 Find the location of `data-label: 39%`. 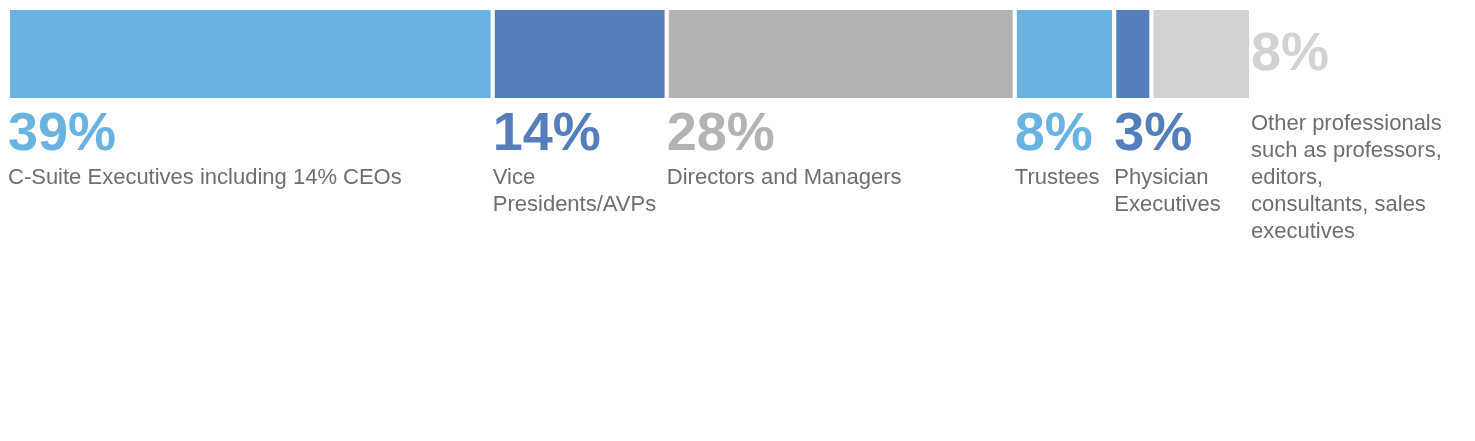

data-label: 39% is located at coordinates (62, 131).